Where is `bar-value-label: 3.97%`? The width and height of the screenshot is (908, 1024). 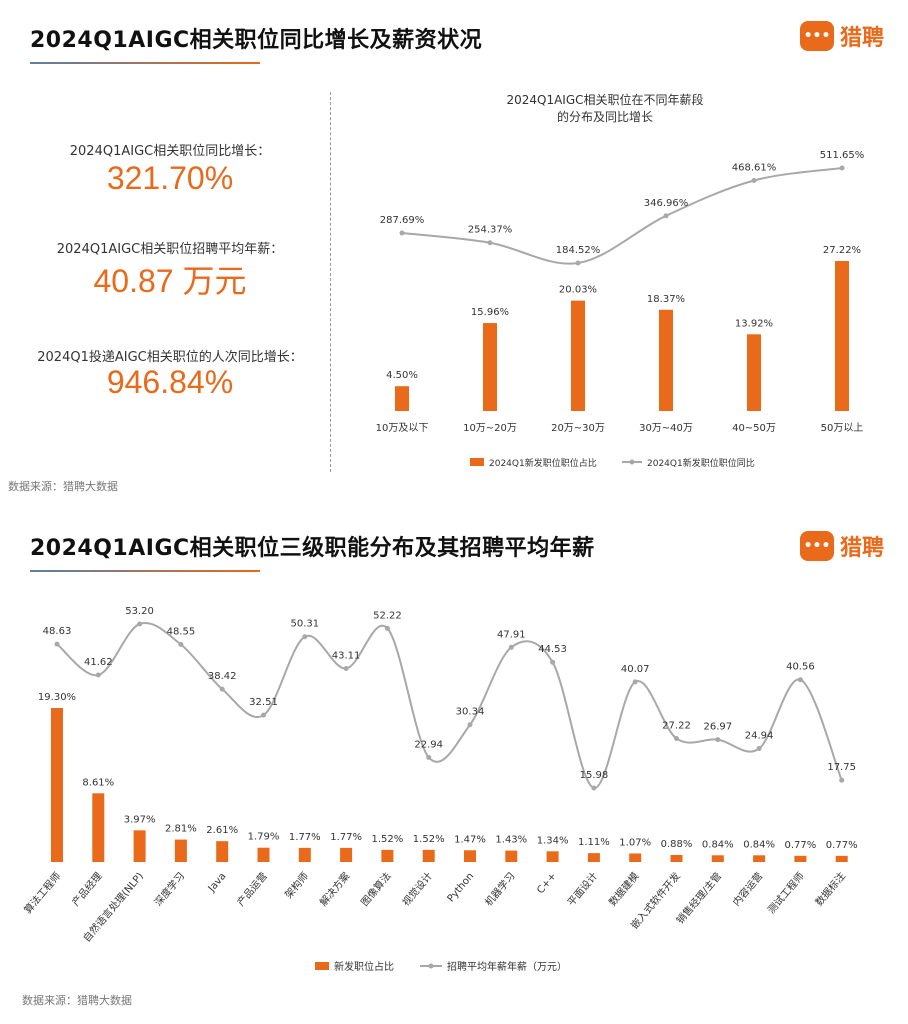 bar-value-label: 3.97% is located at coordinates (140, 819).